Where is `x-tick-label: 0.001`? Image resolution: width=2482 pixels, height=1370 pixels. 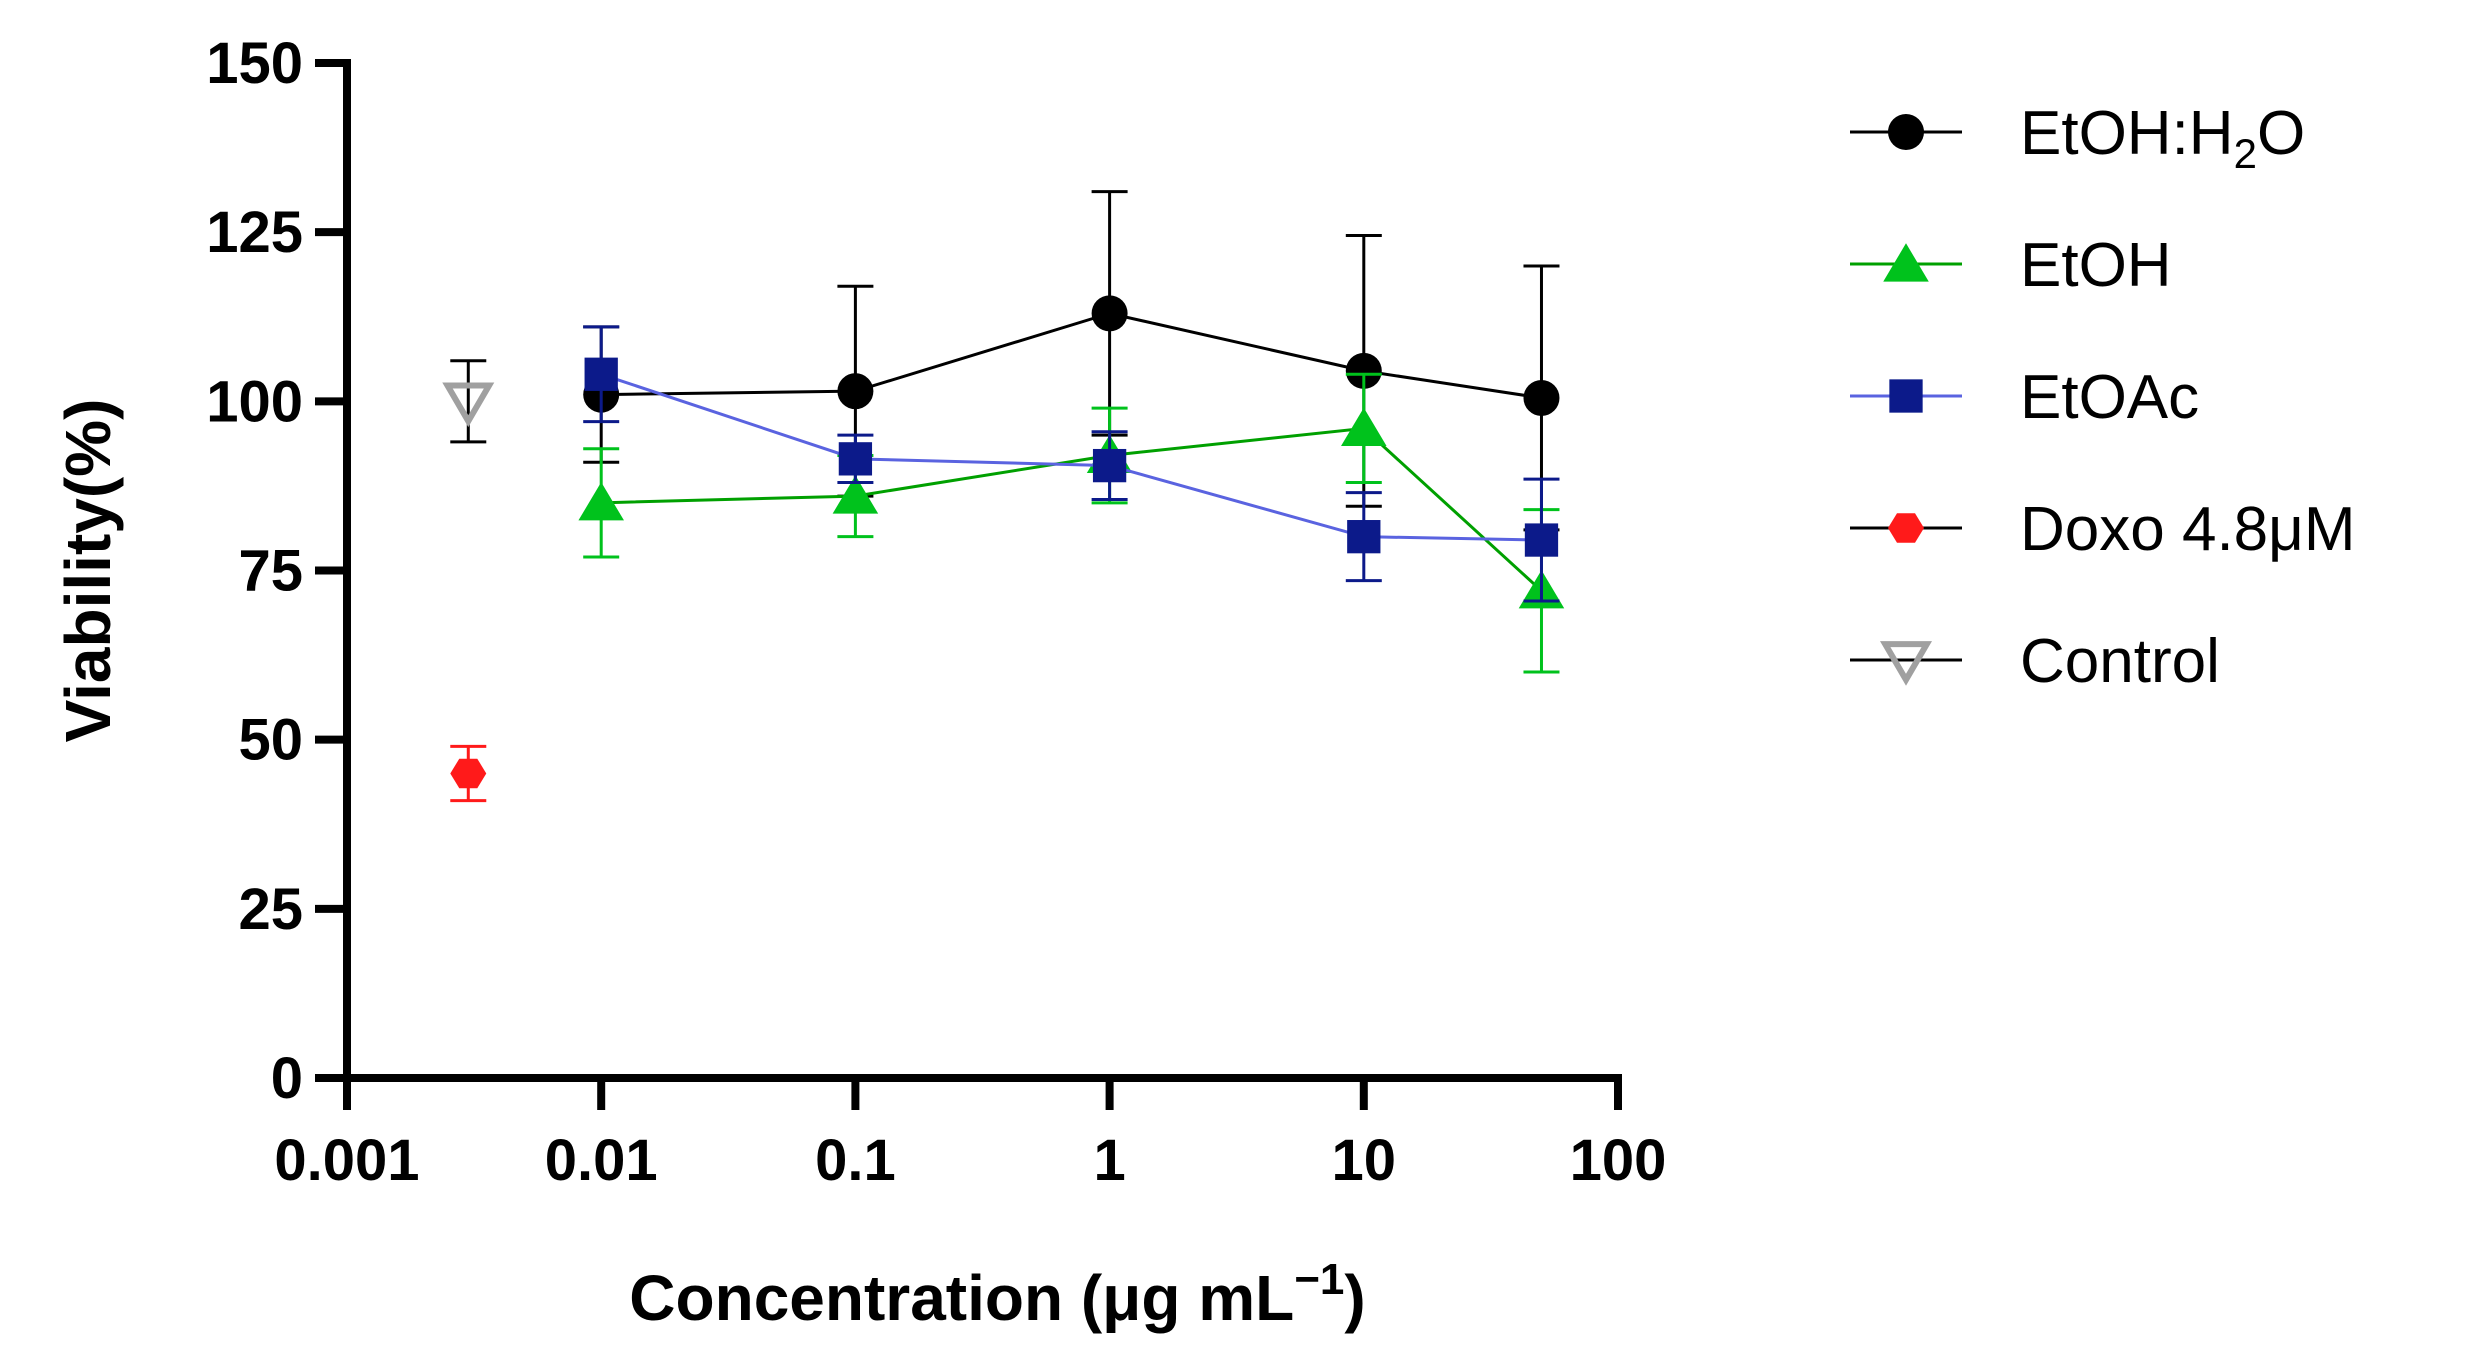
x-tick-label: 0.001 is located at coordinates (346, 1160).